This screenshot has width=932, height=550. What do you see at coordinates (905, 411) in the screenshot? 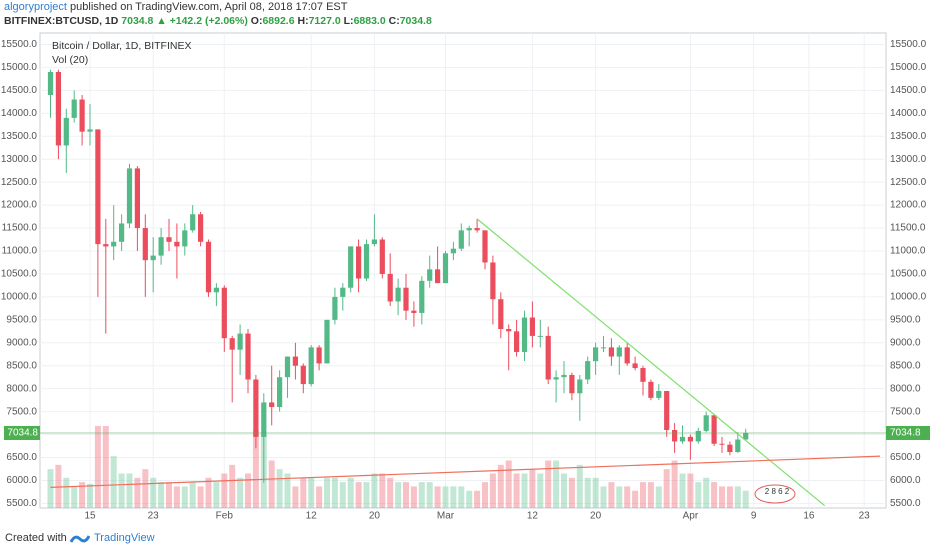
I see `y-tick-label-right: 7500.0` at bounding box center [905, 411].